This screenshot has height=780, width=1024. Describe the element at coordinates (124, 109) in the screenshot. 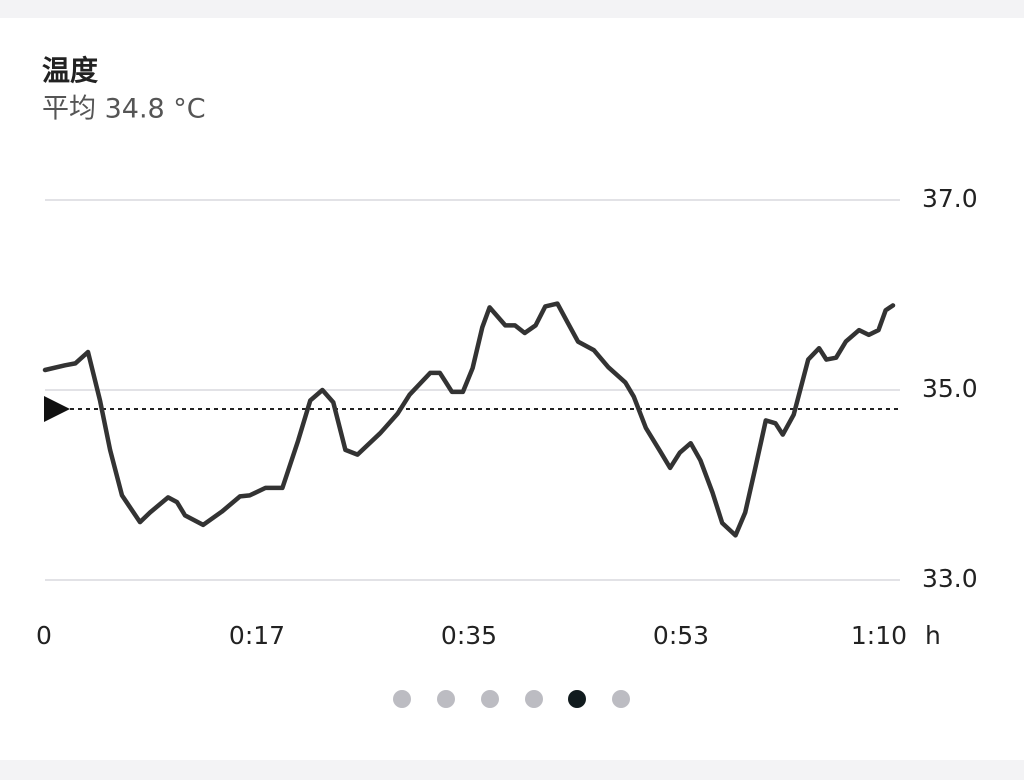

I see `chart-subtitle: 平均 34.8 °C` at that location.